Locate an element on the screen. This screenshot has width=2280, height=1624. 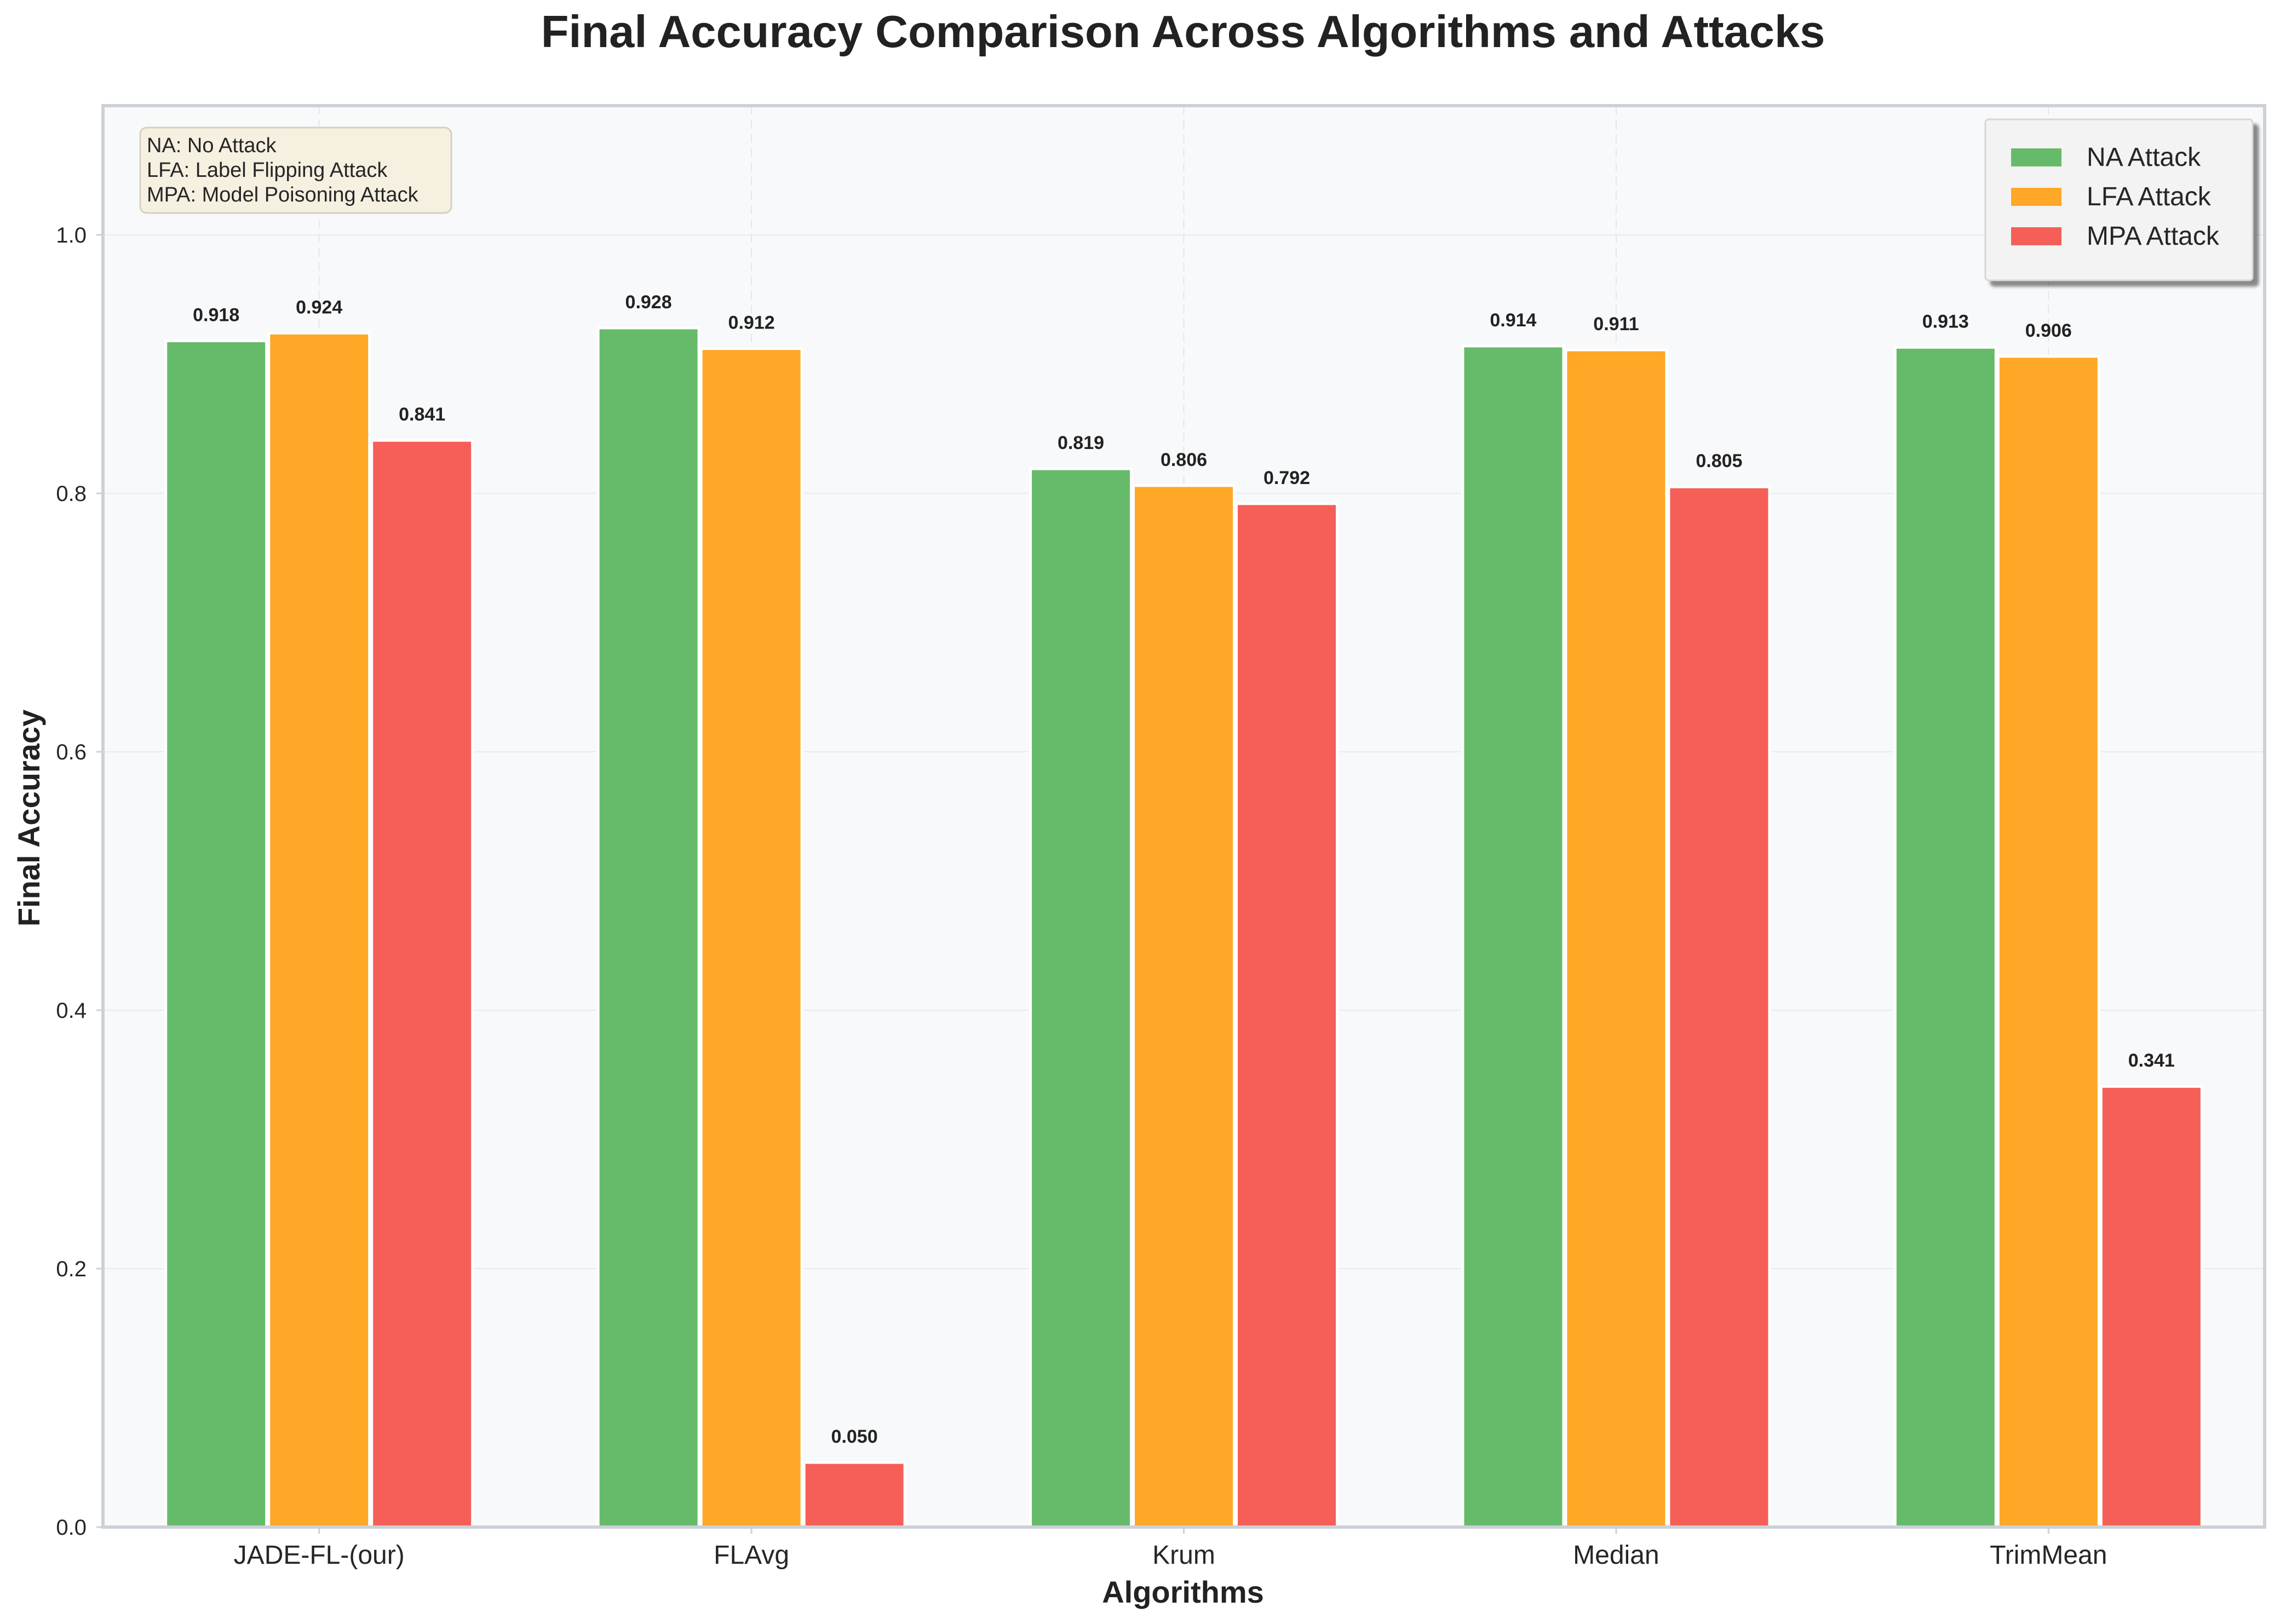
x-tick-label: FLAvg is located at coordinates (751, 1556).